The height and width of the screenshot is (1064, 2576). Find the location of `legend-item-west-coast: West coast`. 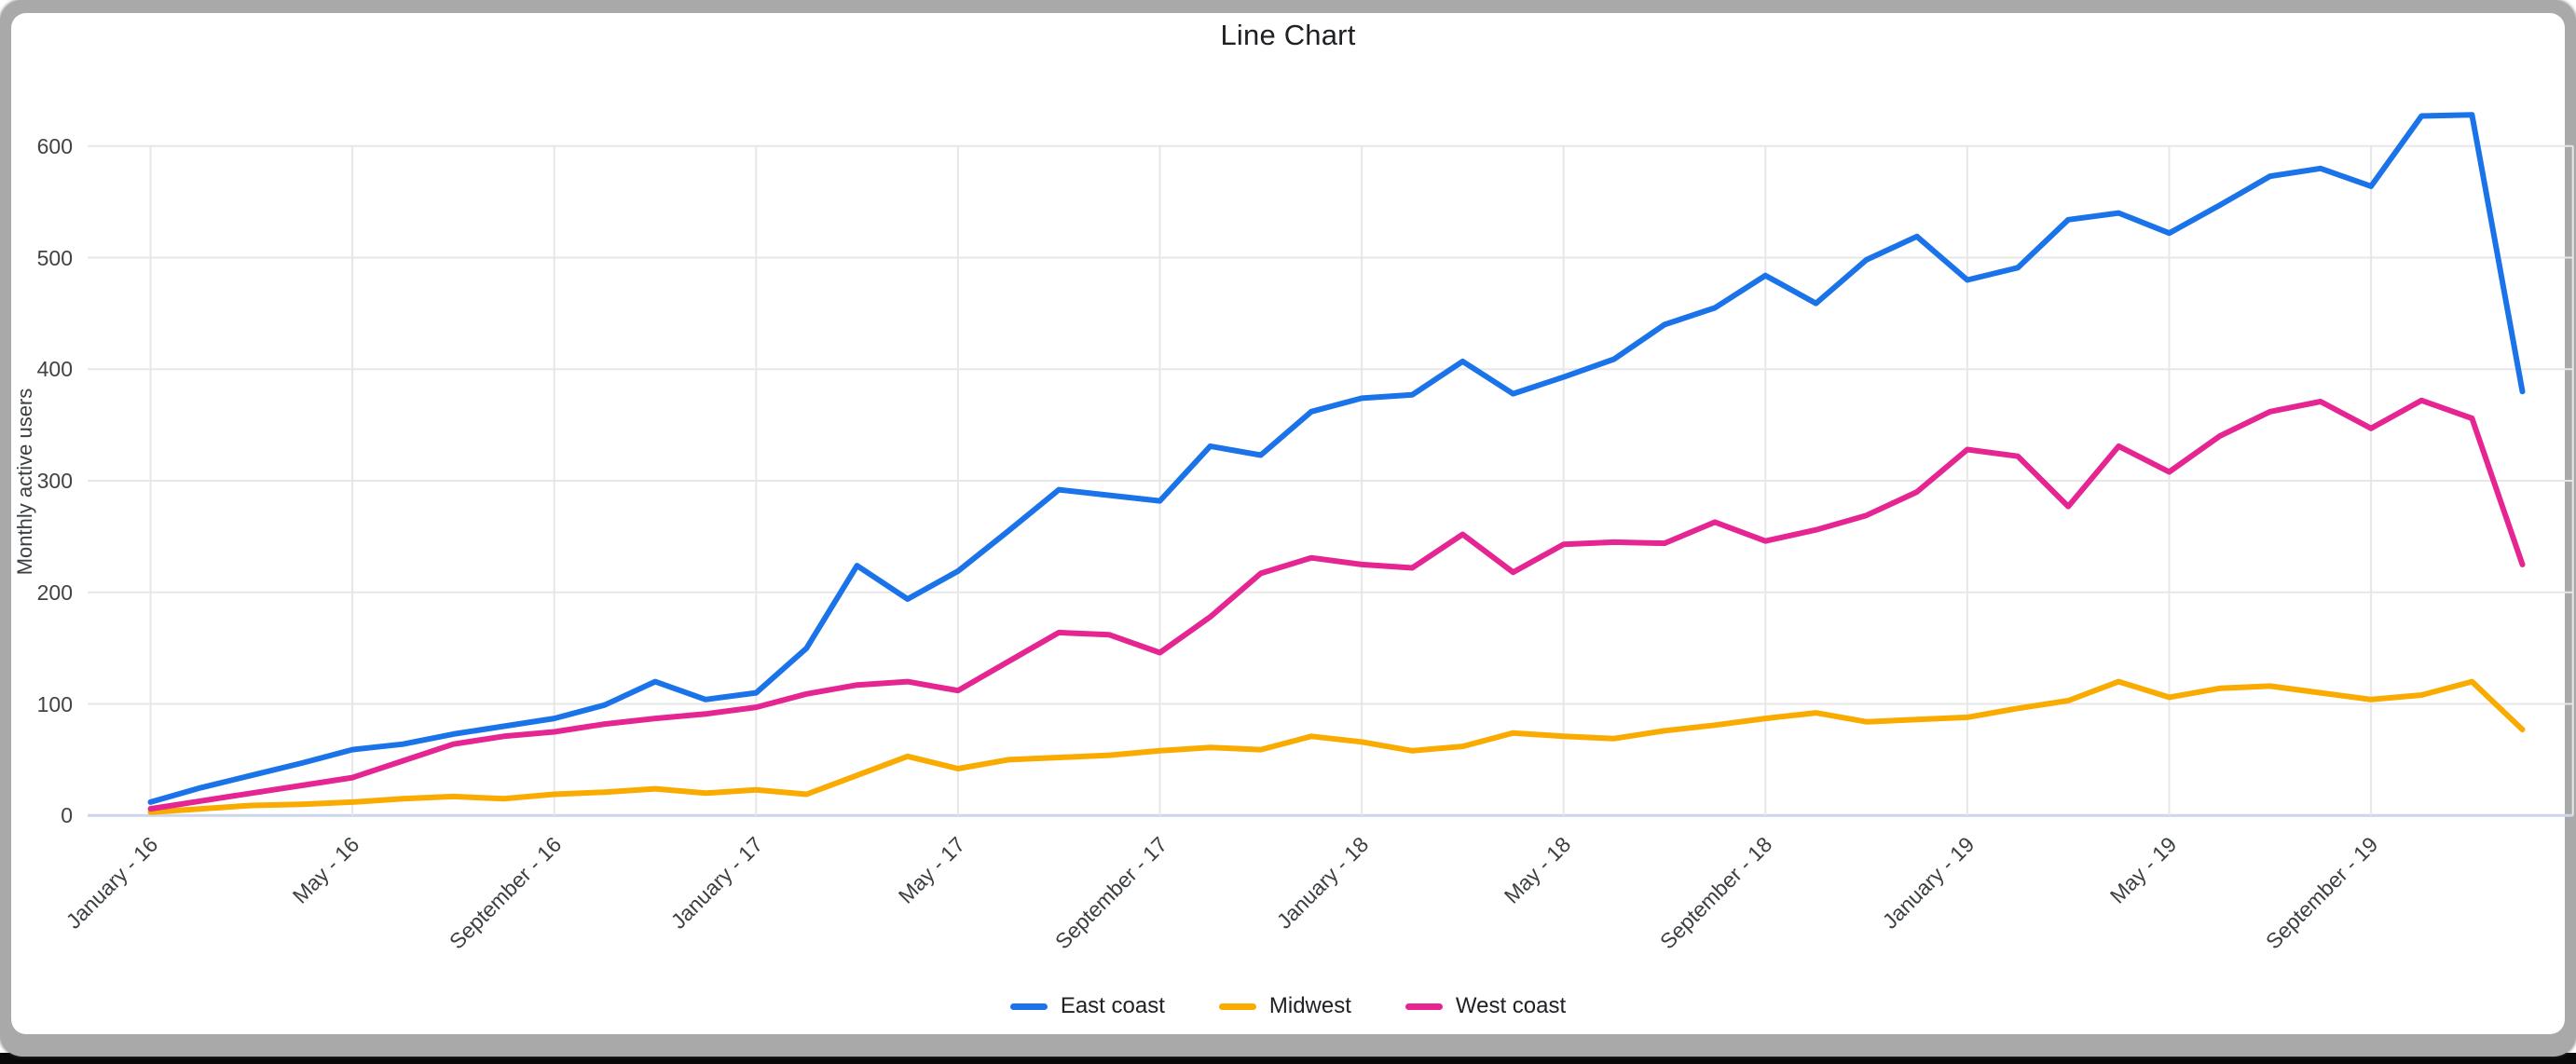

legend-item-west-coast: West coast is located at coordinates (1485, 1006).